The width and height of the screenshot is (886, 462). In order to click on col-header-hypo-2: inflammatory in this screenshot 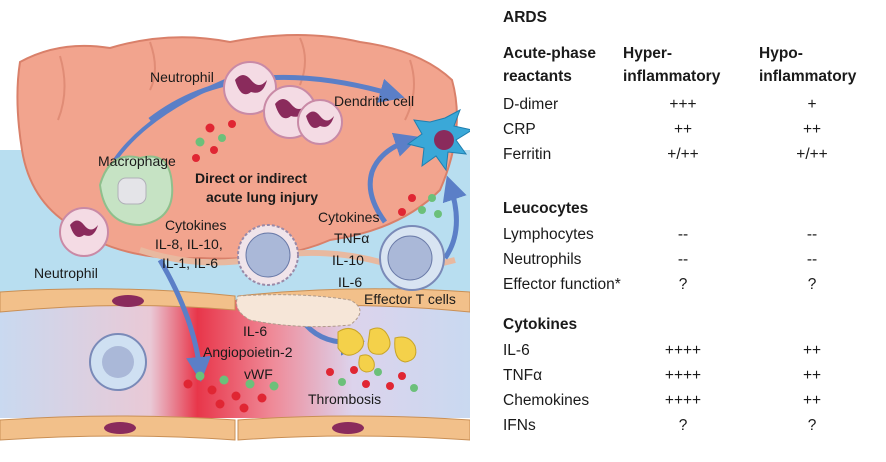, I will do `click(808, 76)`.